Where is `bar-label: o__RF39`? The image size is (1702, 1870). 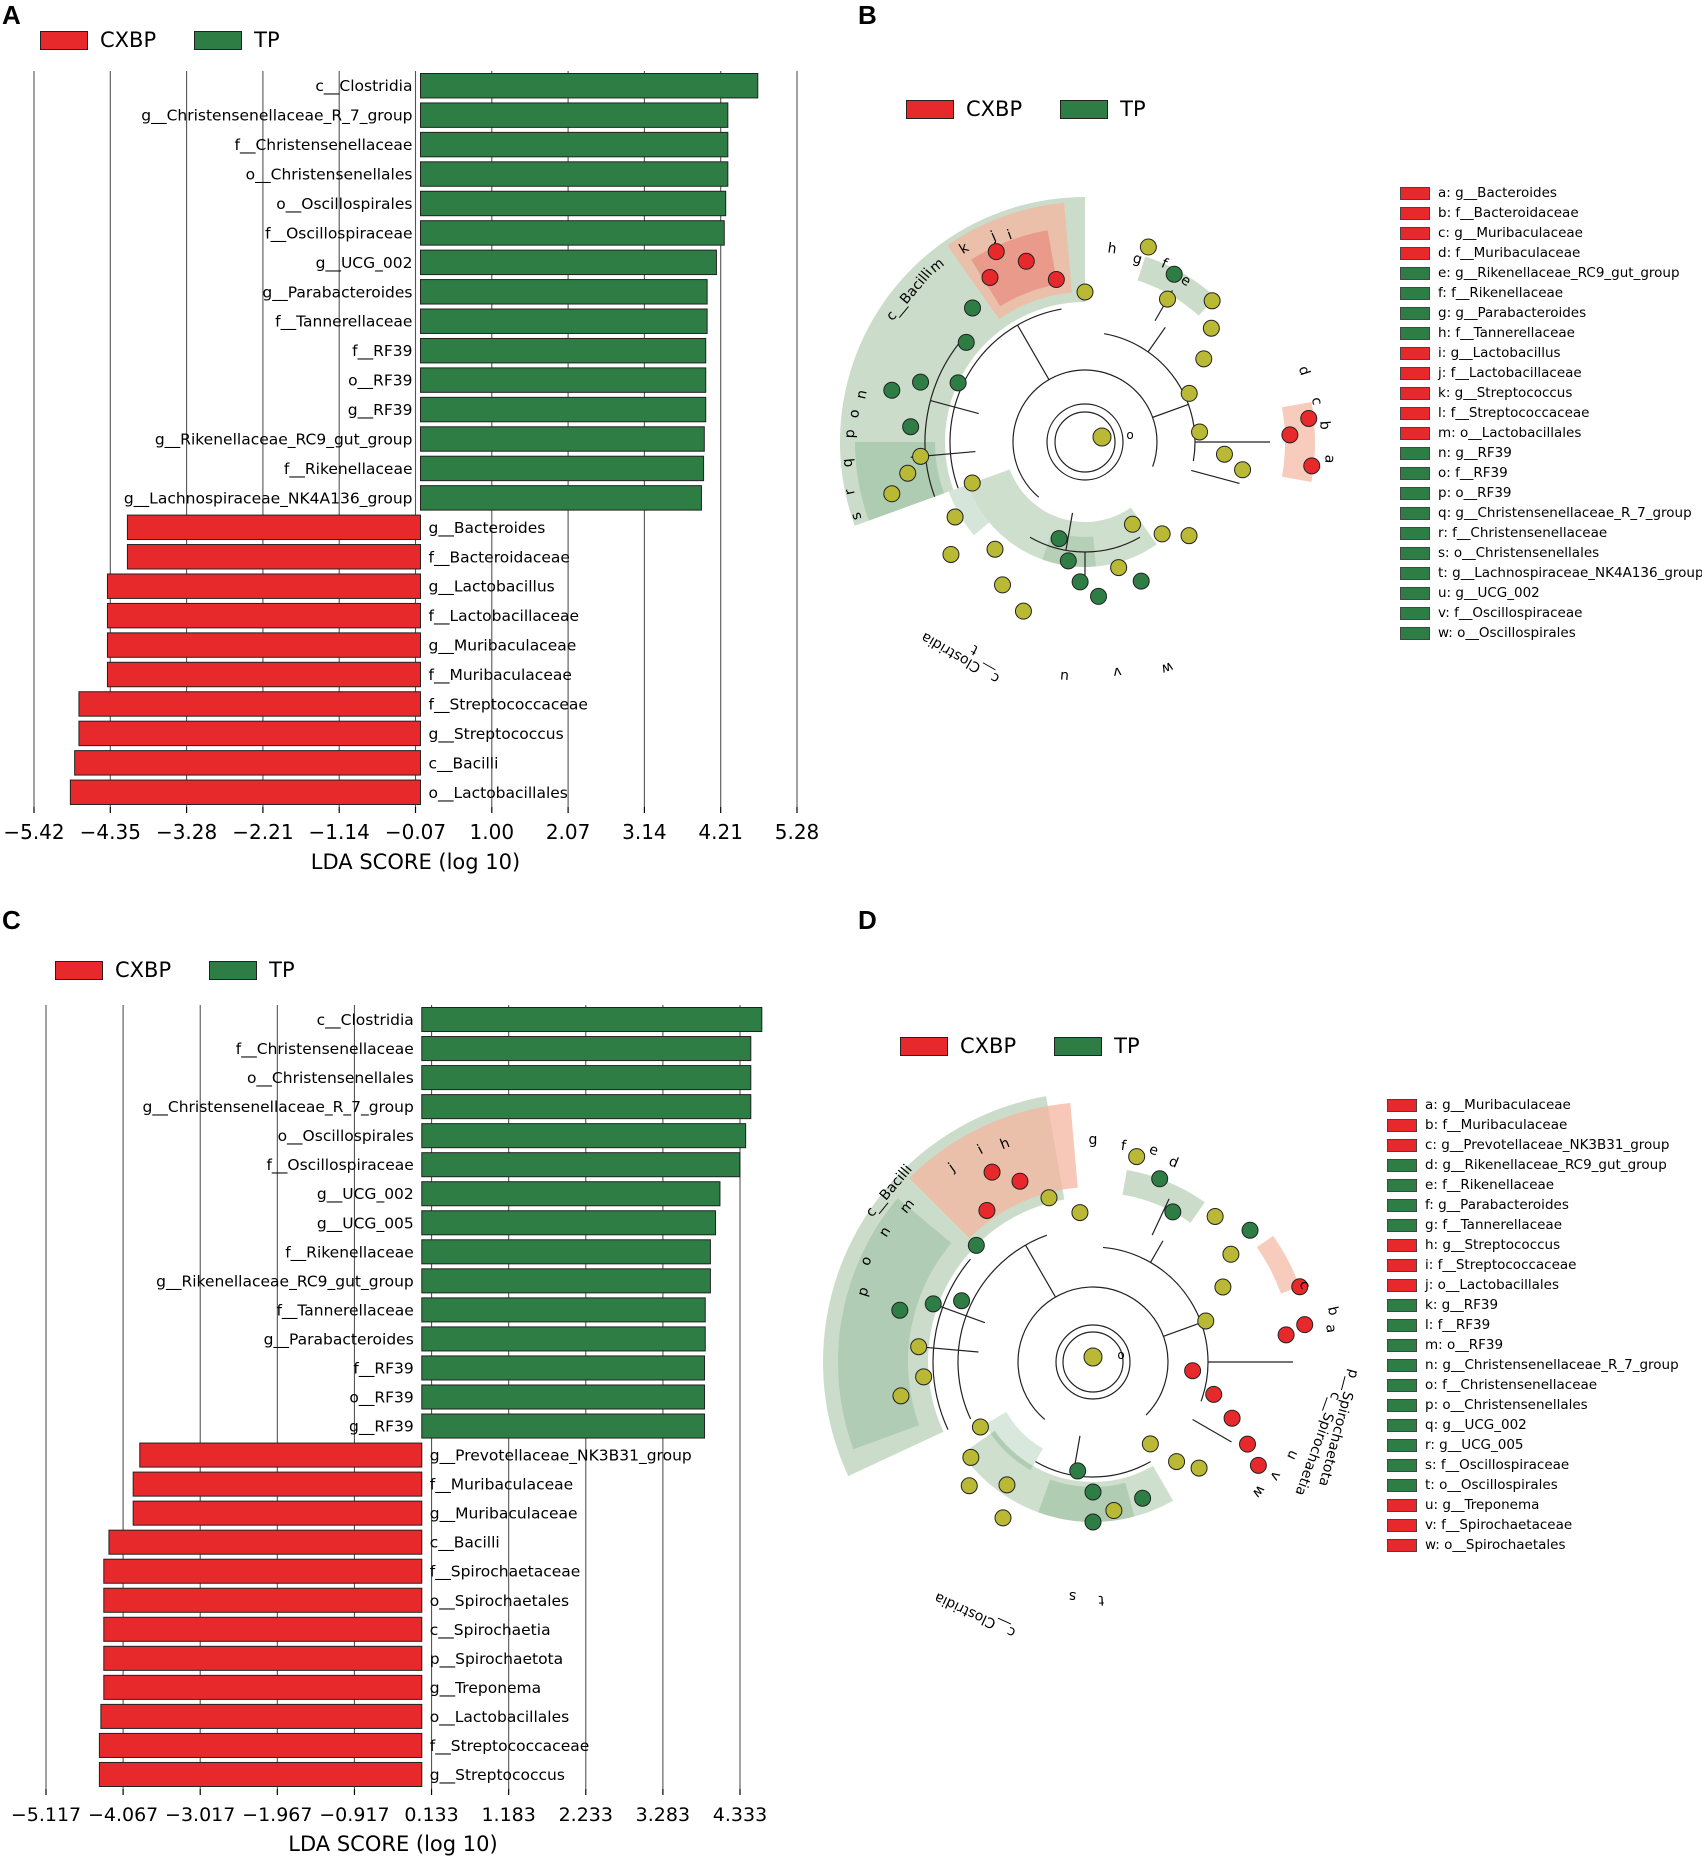 bar-label: o__RF39 is located at coordinates (381, 1398).